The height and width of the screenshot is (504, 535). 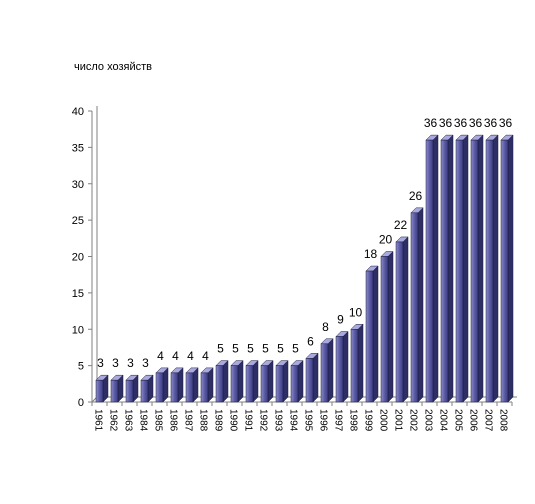 What do you see at coordinates (428, 420) in the screenshot?
I see `x-tick-label: 2003` at bounding box center [428, 420].